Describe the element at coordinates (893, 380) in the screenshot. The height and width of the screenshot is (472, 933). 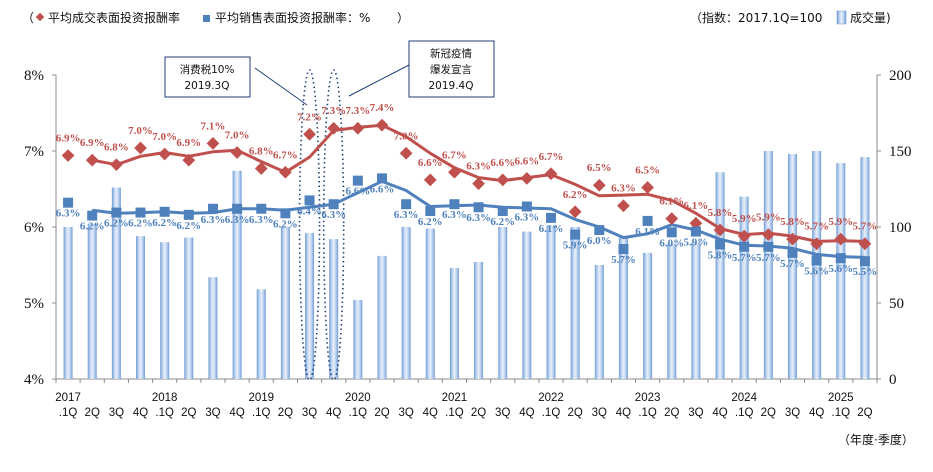
I see `right-axis-tick-label: 0` at that location.